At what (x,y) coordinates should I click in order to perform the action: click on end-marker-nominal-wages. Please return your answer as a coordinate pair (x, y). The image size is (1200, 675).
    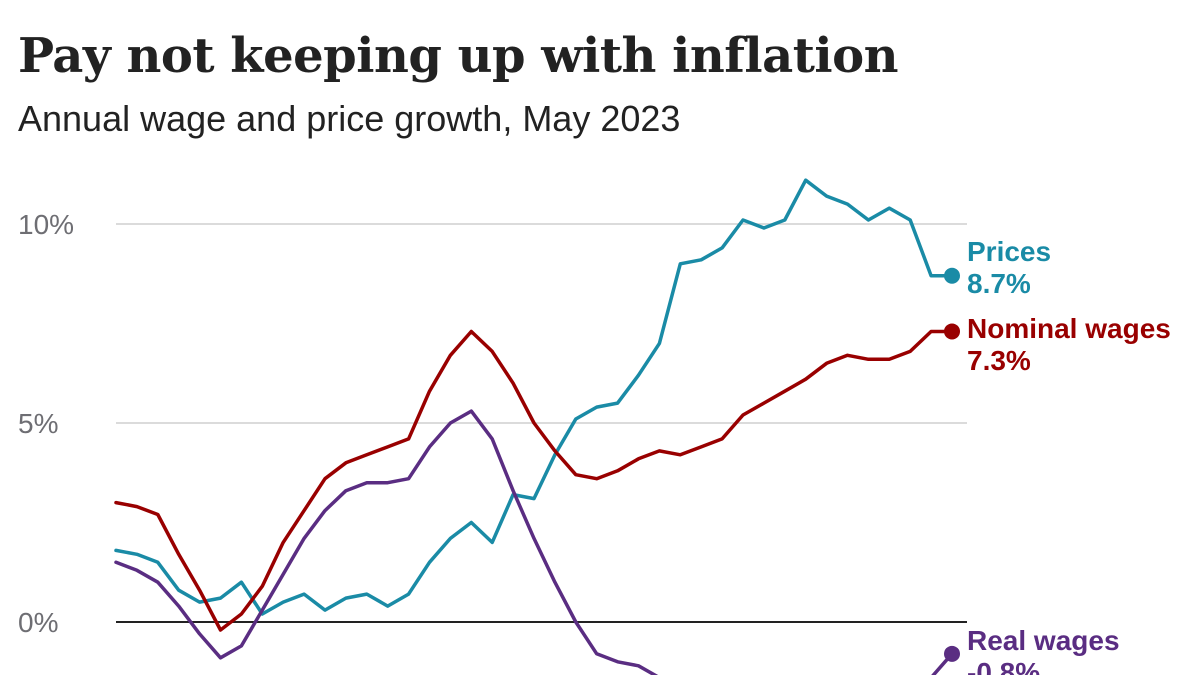
    Looking at the image, I should click on (952, 331).